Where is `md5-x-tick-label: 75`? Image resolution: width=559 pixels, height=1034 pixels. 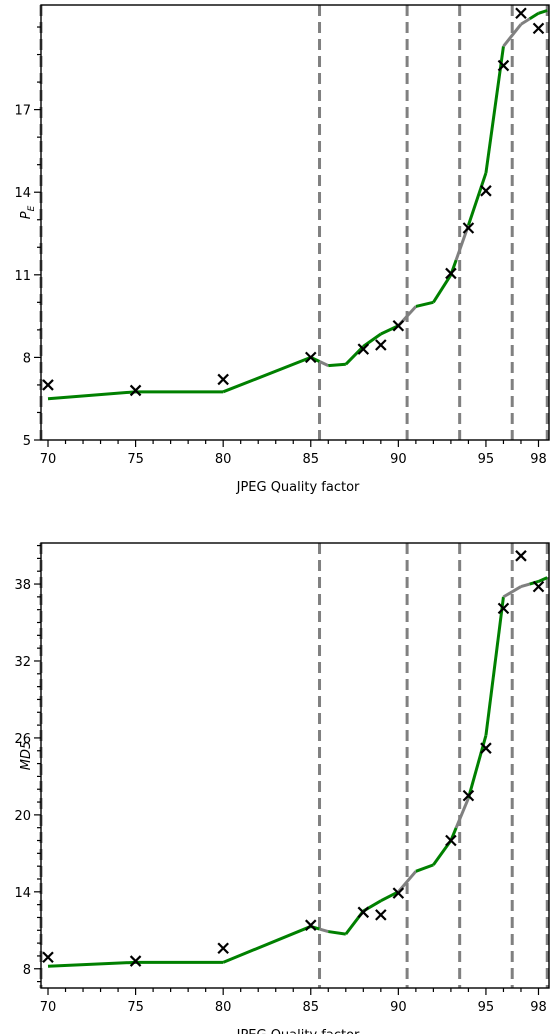
md5-x-tick-label: 75 is located at coordinates (135, 1007).